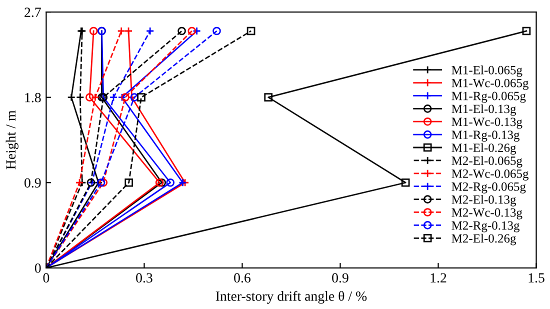  What do you see at coordinates (340, 278) in the screenshot?
I see `x-tick-label: 0.9` at bounding box center [340, 278].